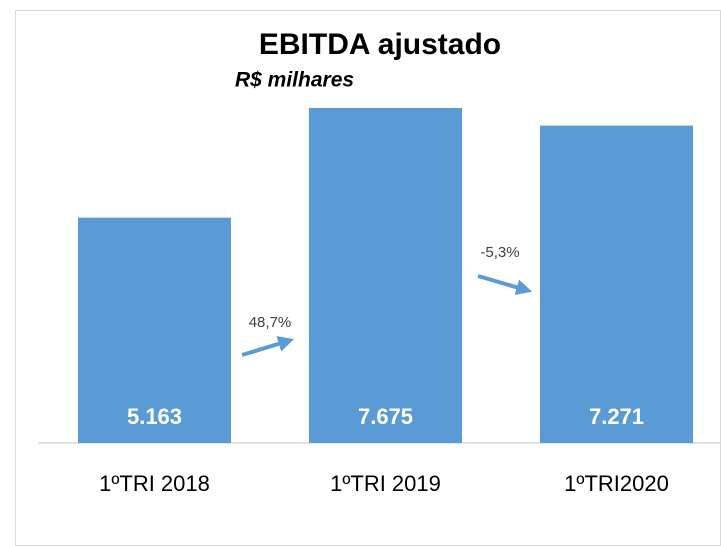 The height and width of the screenshot is (546, 721). Describe the element at coordinates (294, 80) in the screenshot. I see `chart-subtitle: R$ milhares` at that location.